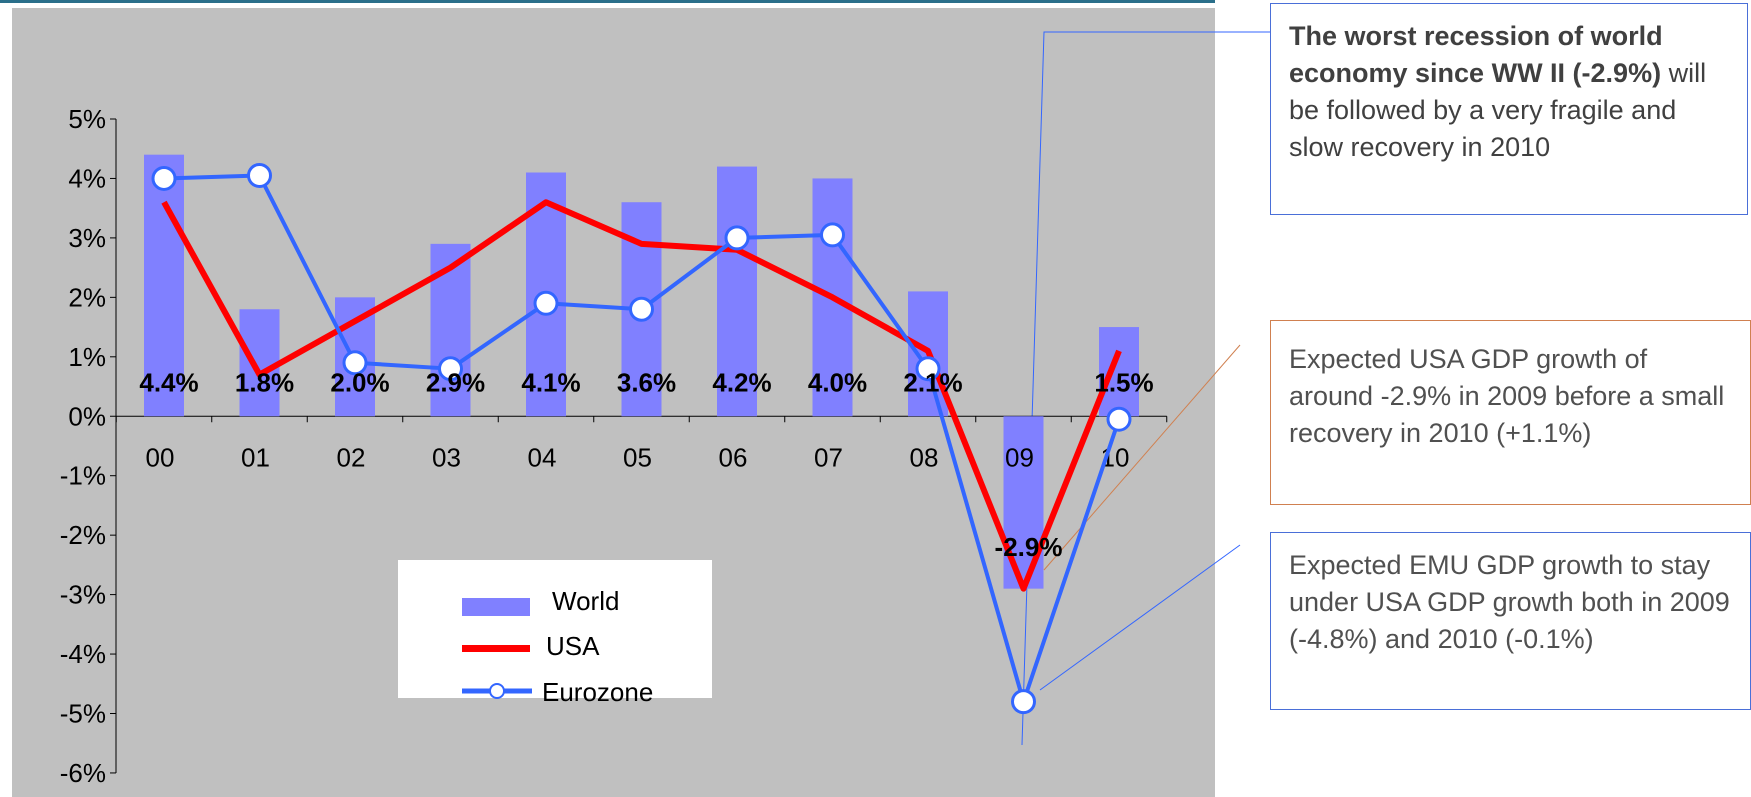 This screenshot has height=797, width=1751. I want to click on data-label-world: 4.1%, so click(550, 382).